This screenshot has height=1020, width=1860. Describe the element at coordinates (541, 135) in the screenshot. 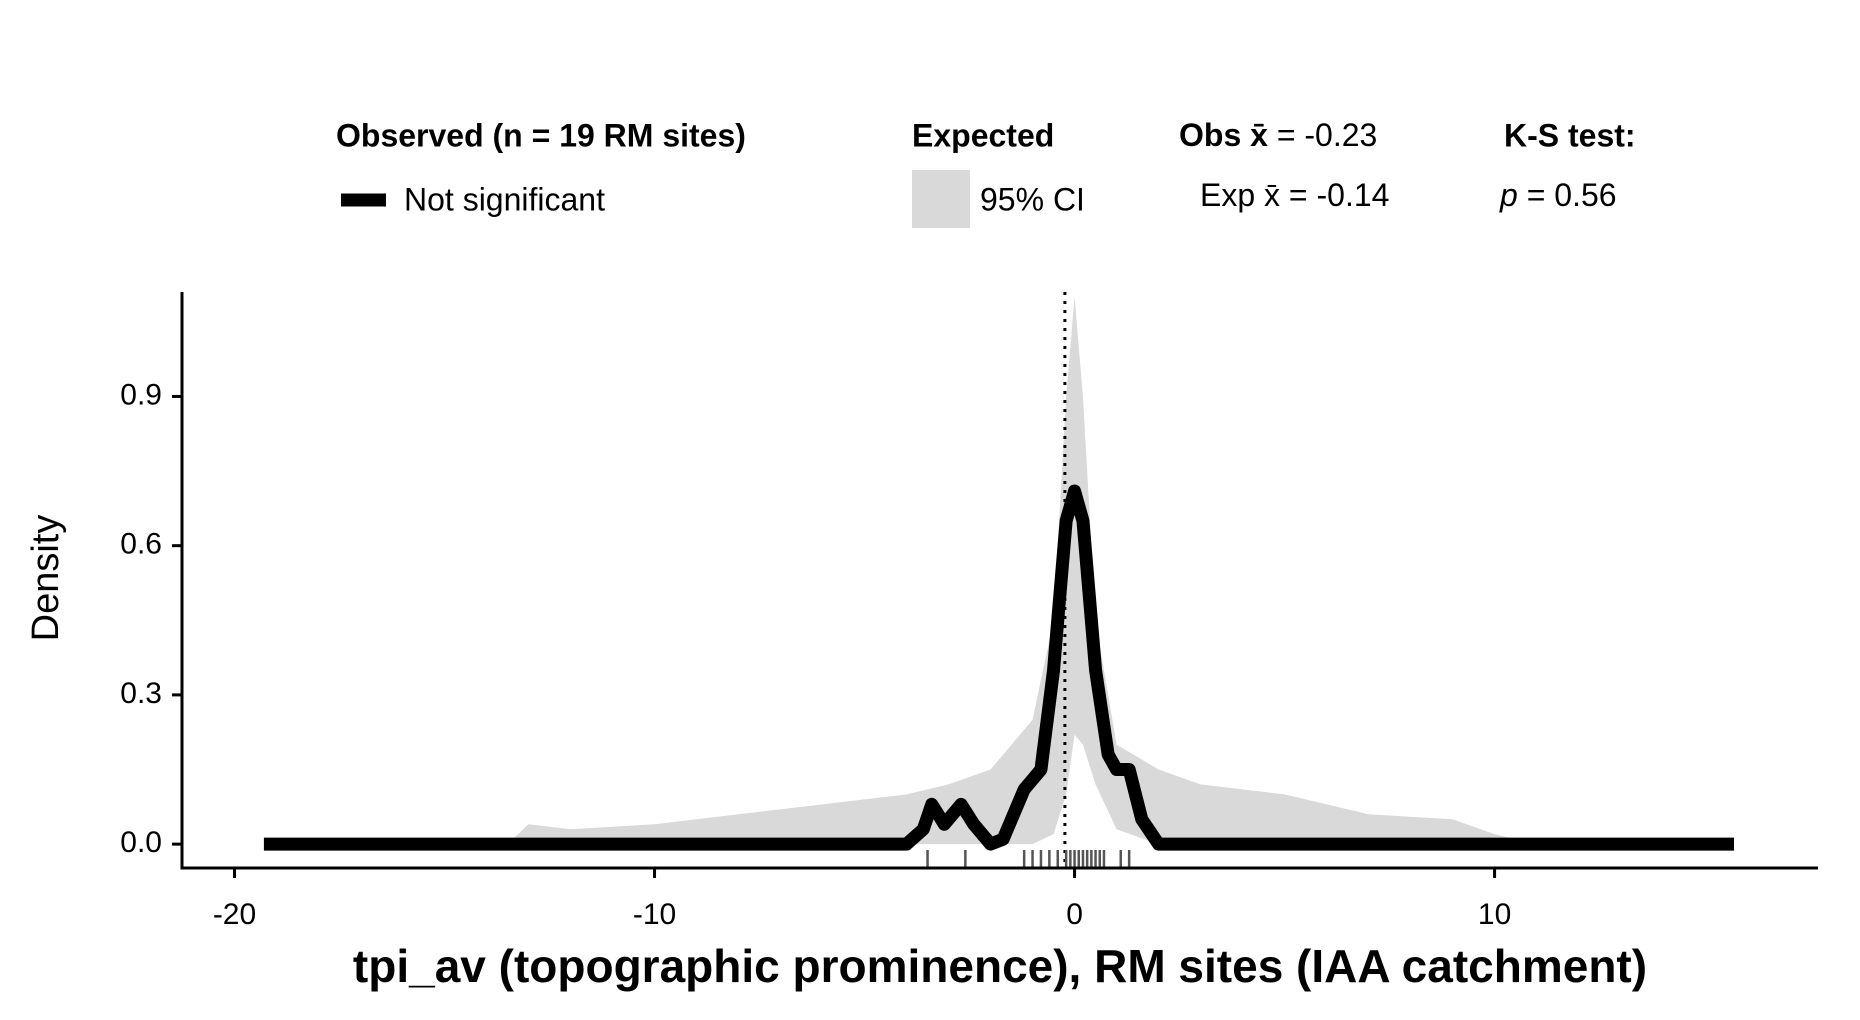

I see `legend-title: Observed (n = 19 RM sites)` at that location.